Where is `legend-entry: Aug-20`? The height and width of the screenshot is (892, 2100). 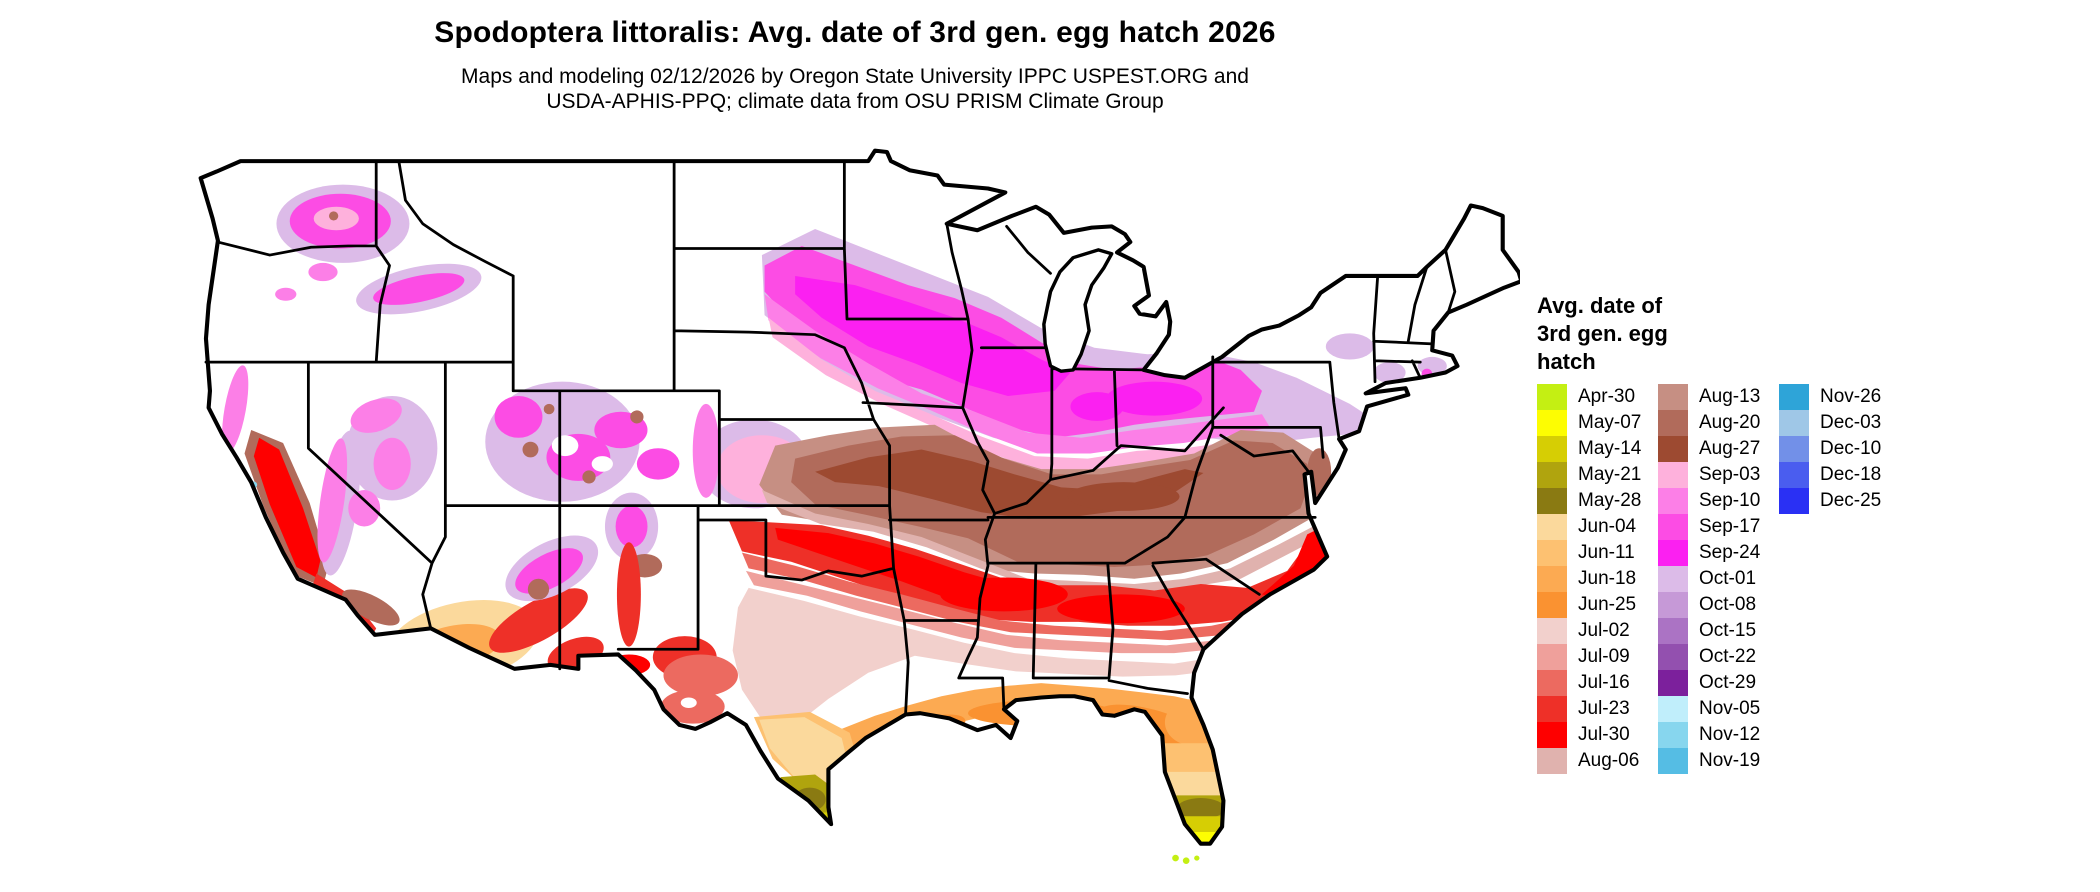 legend-entry: Aug-20 is located at coordinates (1718, 423).